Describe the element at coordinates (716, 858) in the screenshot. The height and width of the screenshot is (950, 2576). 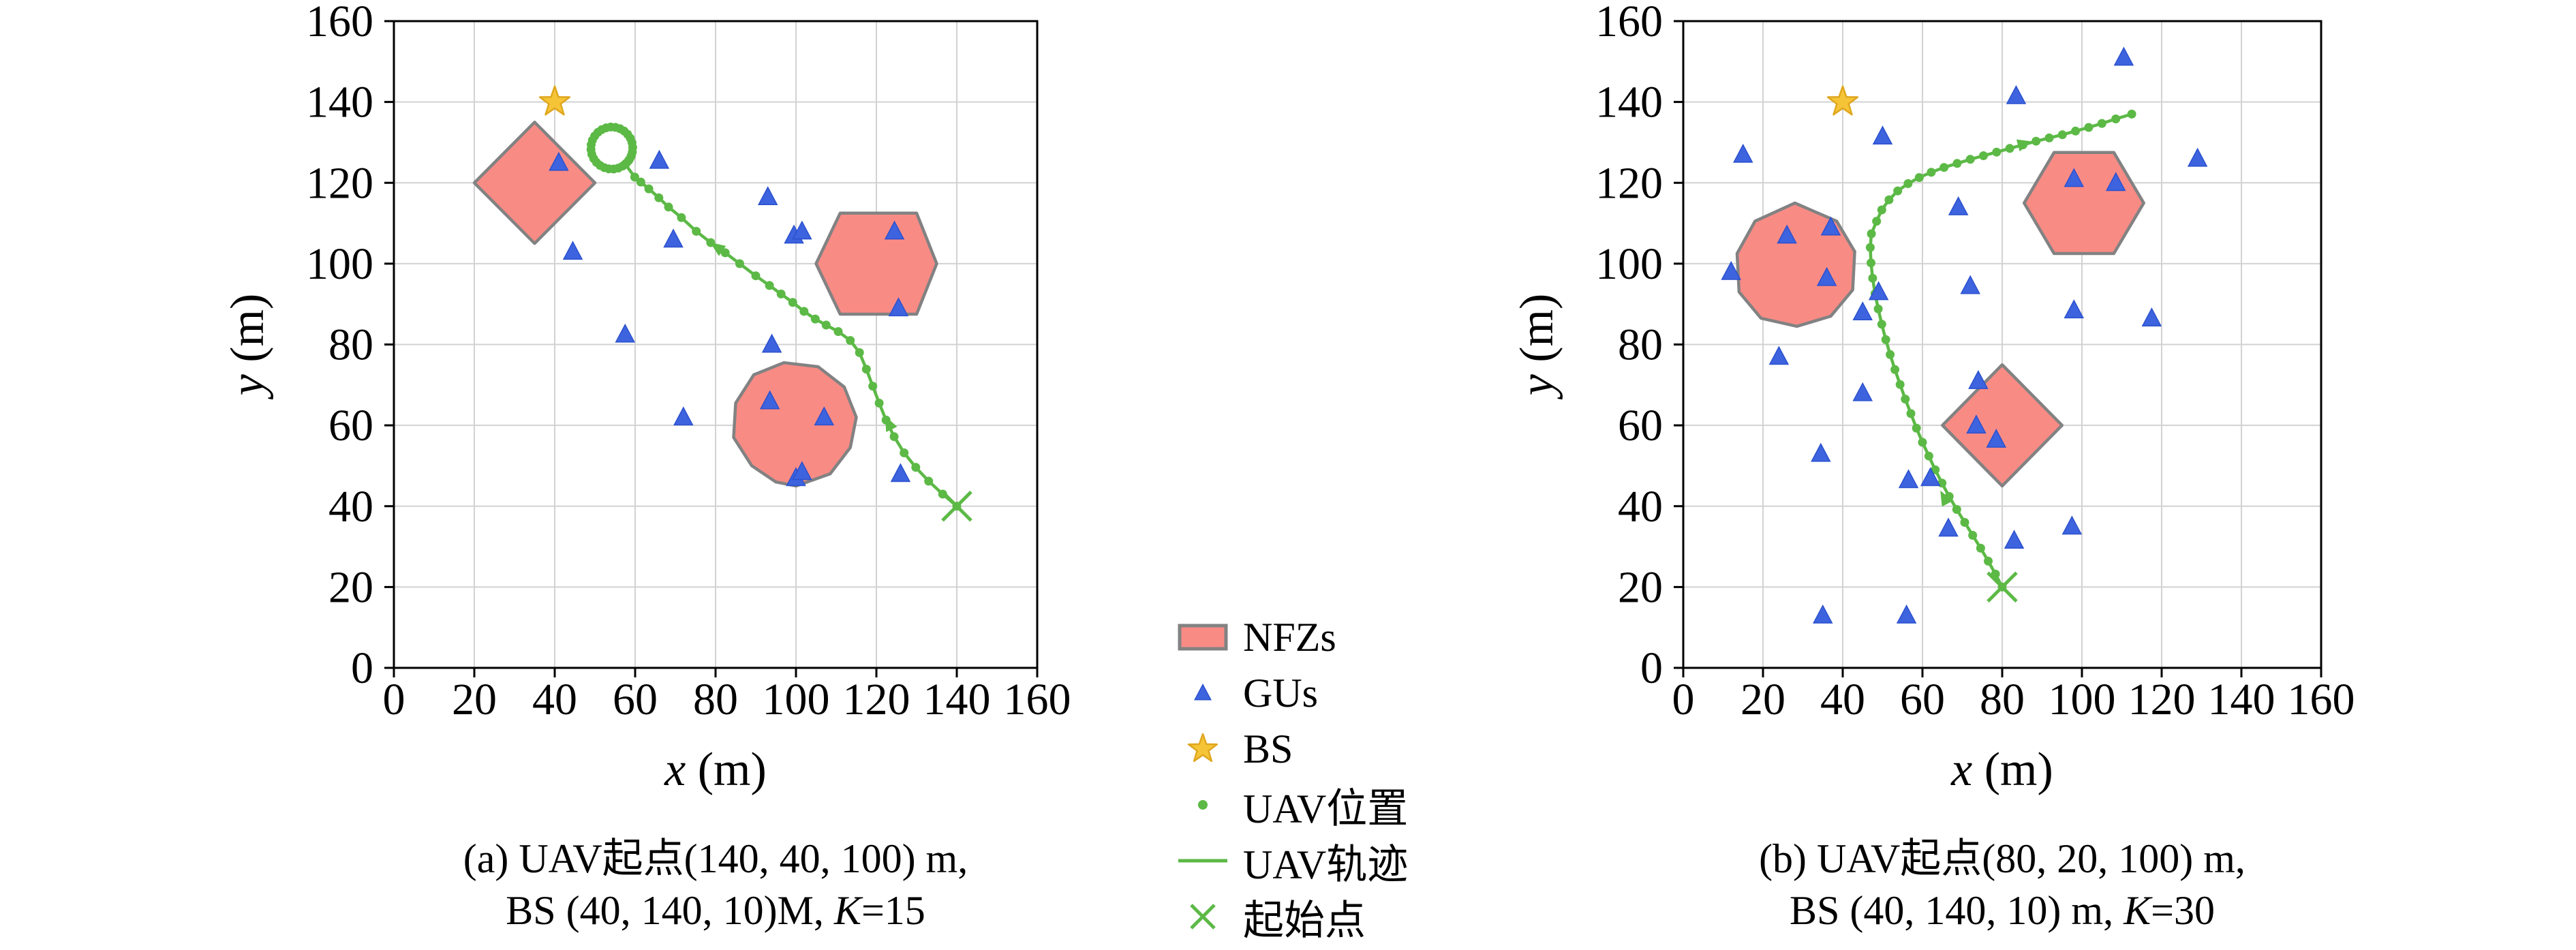
I see `caption-a-line1: (a) UAV起点(140, 40, 100) m,` at that location.